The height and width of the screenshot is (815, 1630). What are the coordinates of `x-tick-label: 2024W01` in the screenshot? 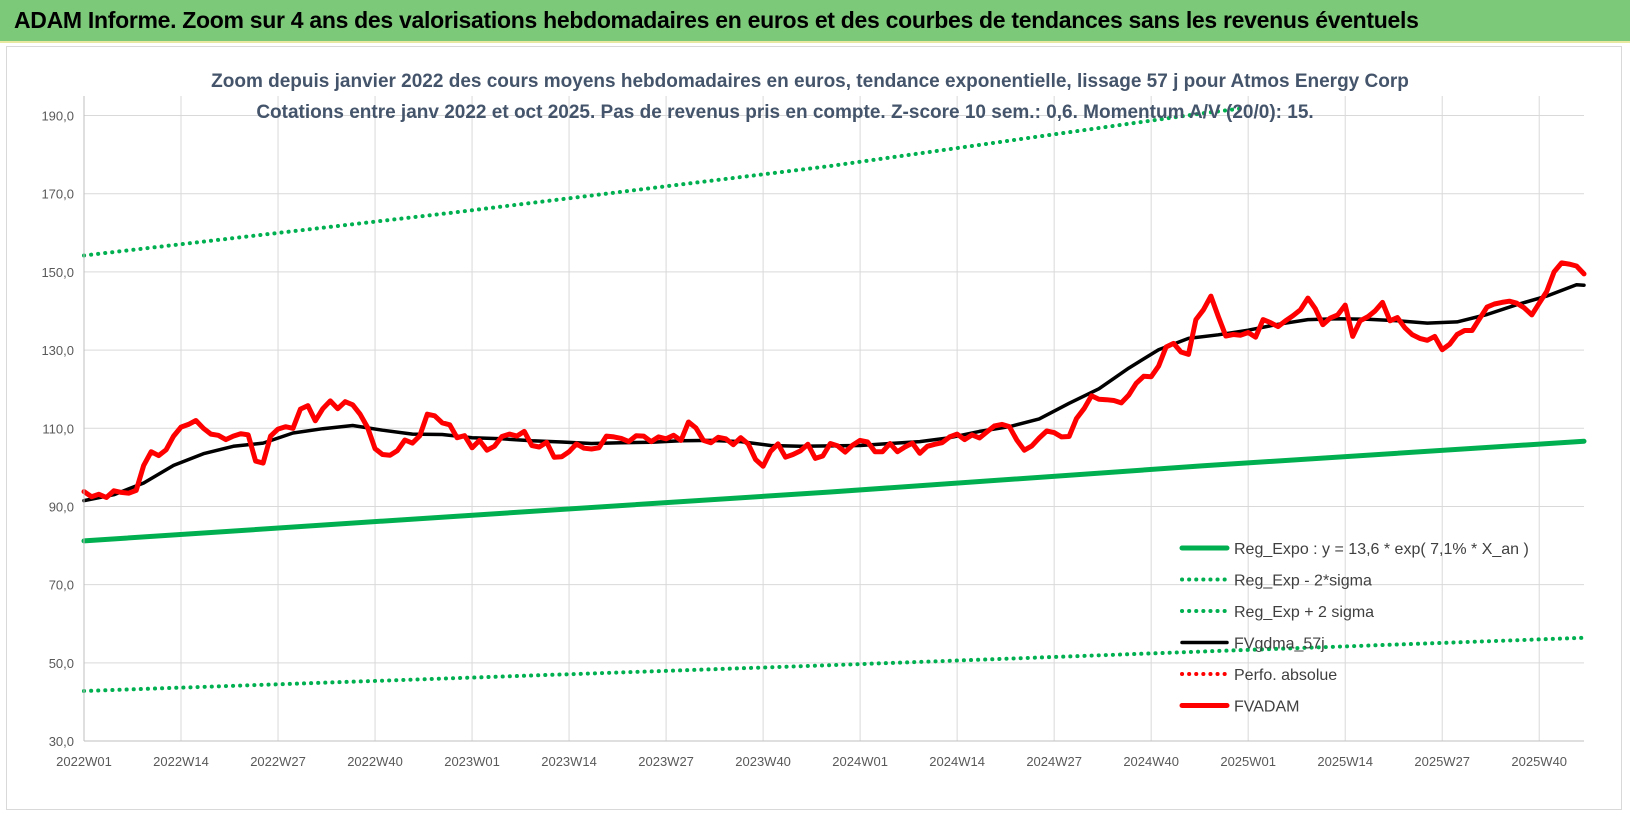 It's located at (860, 761).